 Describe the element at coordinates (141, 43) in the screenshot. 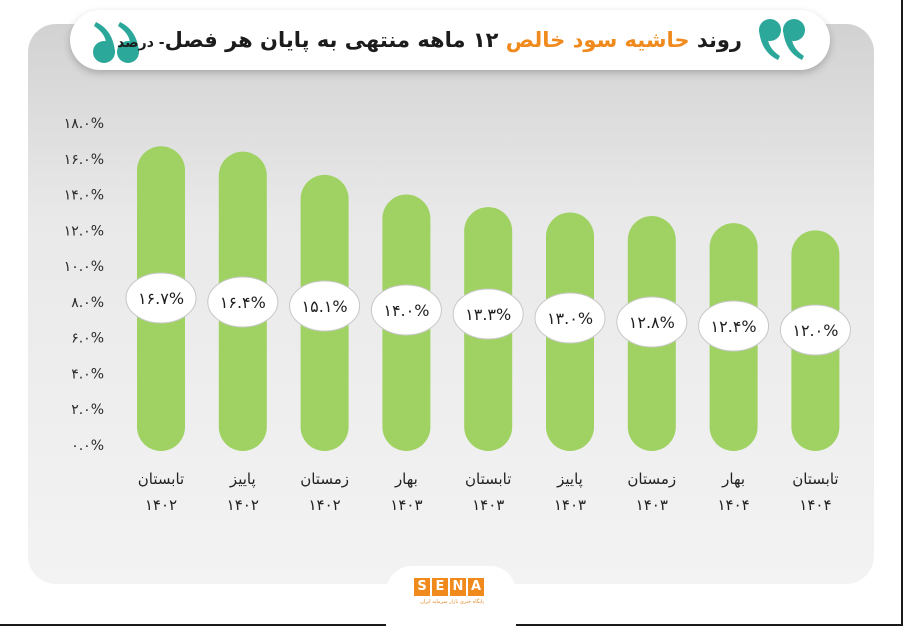

I see `title-unit: - درصد` at that location.